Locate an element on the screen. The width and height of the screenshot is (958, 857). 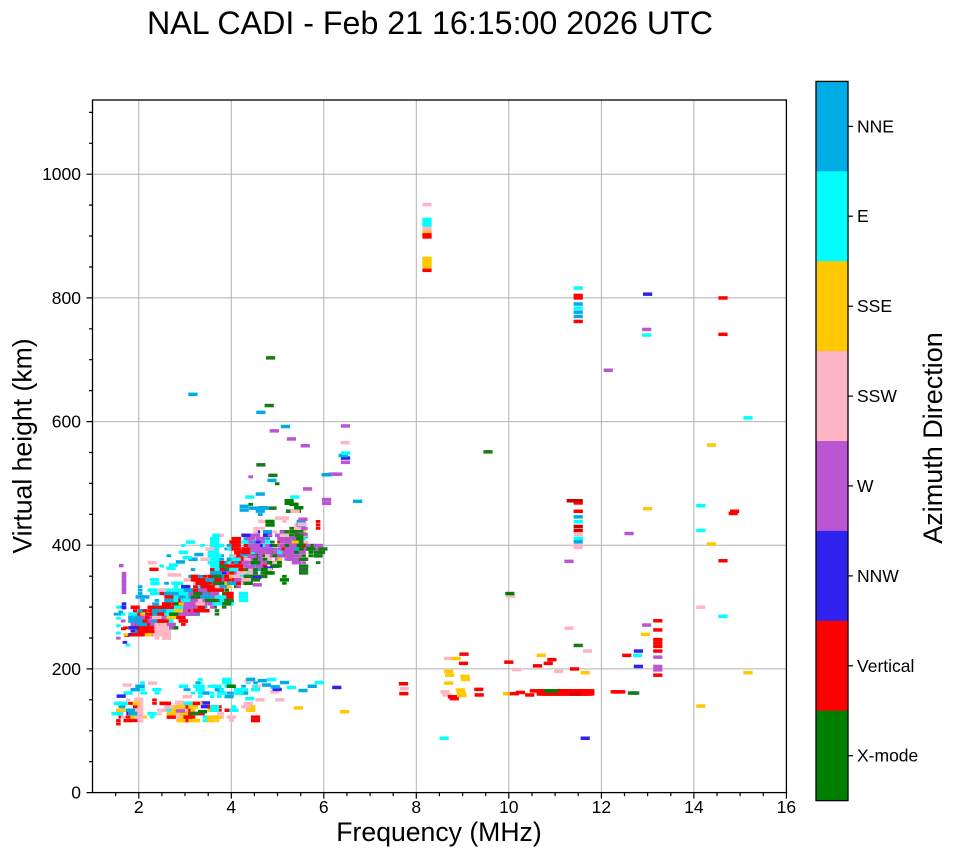
svg-text: Virtual height (km) is located at coordinates (23, 445).